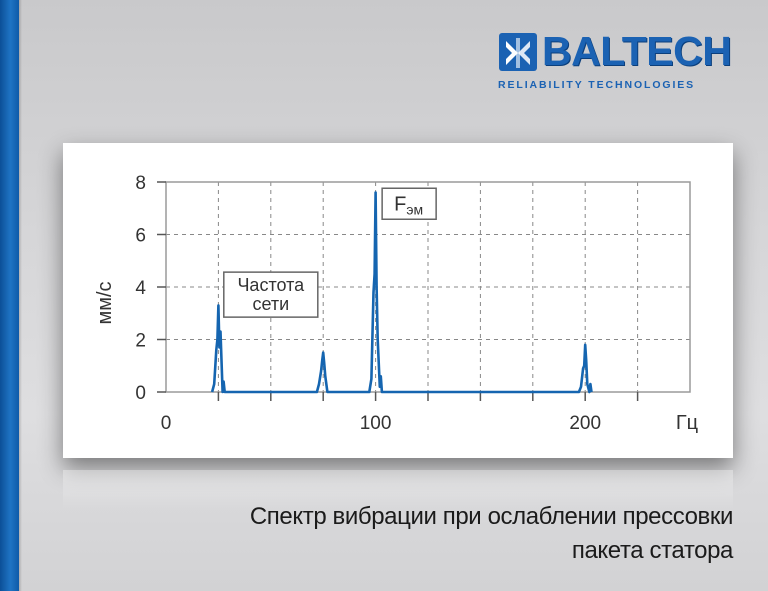 The height and width of the screenshot is (591, 768). I want to click on y-tick-label: 8, so click(140, 183).